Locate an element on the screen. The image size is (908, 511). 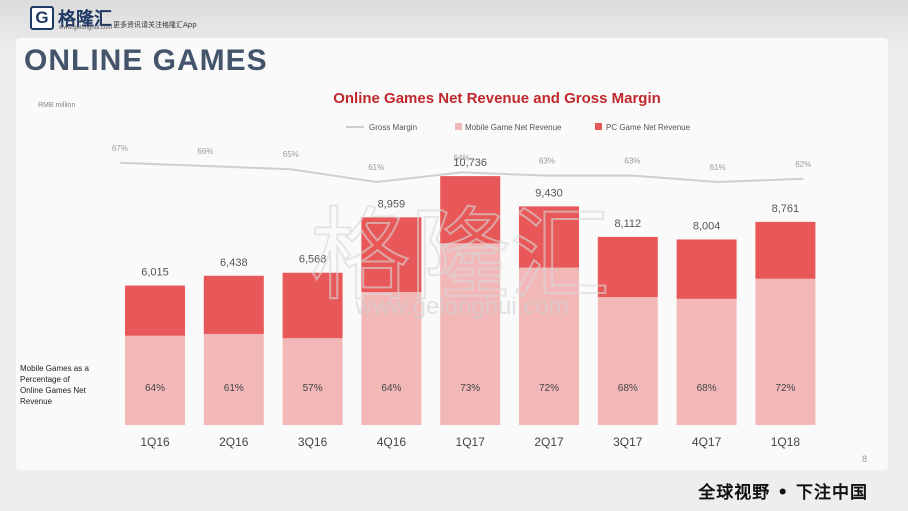
gross-margin-label-1Q16: 67% is located at coordinates (120, 148).